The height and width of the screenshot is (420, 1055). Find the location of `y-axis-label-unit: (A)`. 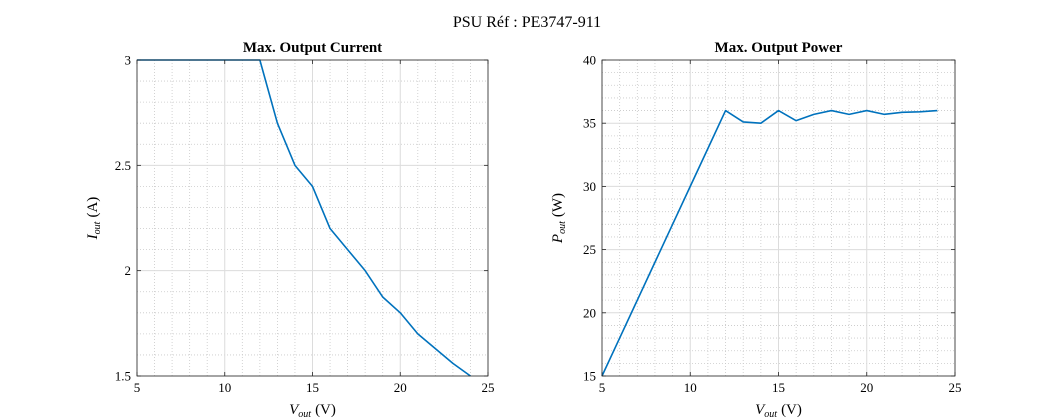

y-axis-label-unit: (A) is located at coordinates (93, 207).